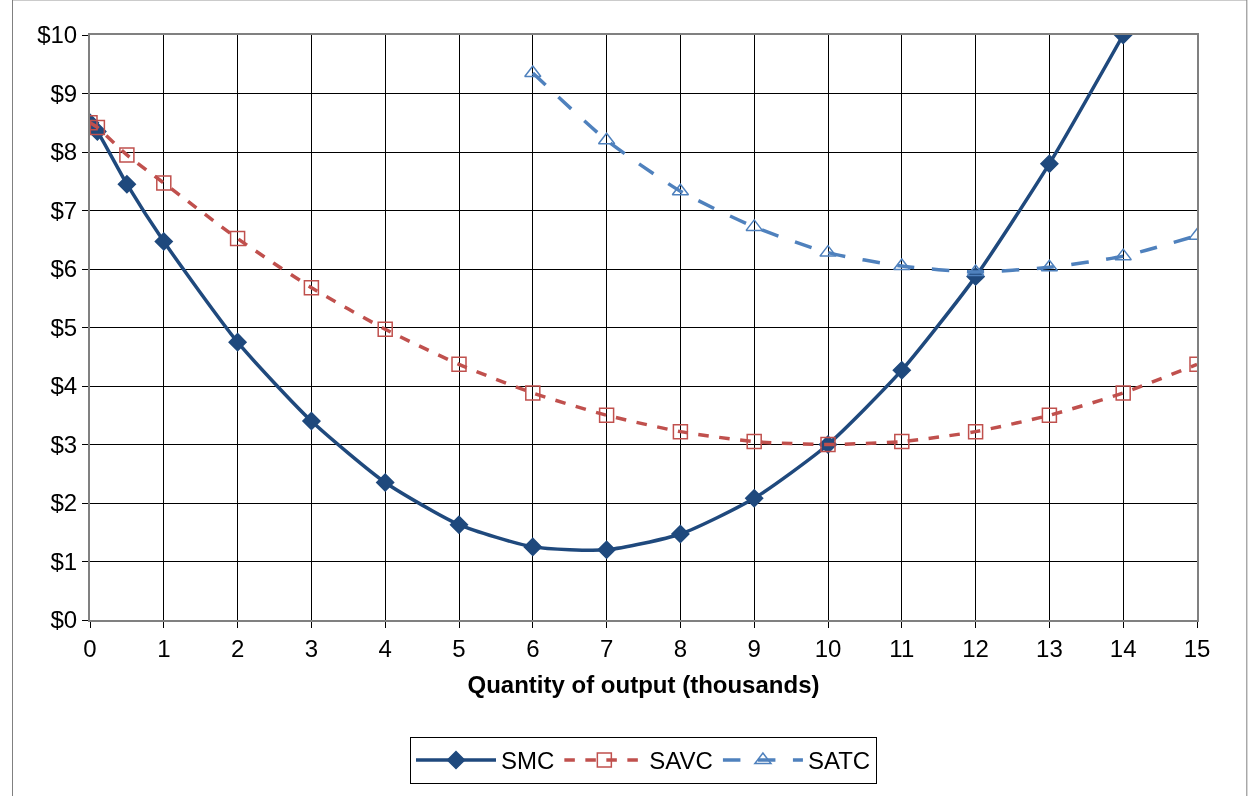  I want to click on x-tick-label: 0, so click(90, 648).